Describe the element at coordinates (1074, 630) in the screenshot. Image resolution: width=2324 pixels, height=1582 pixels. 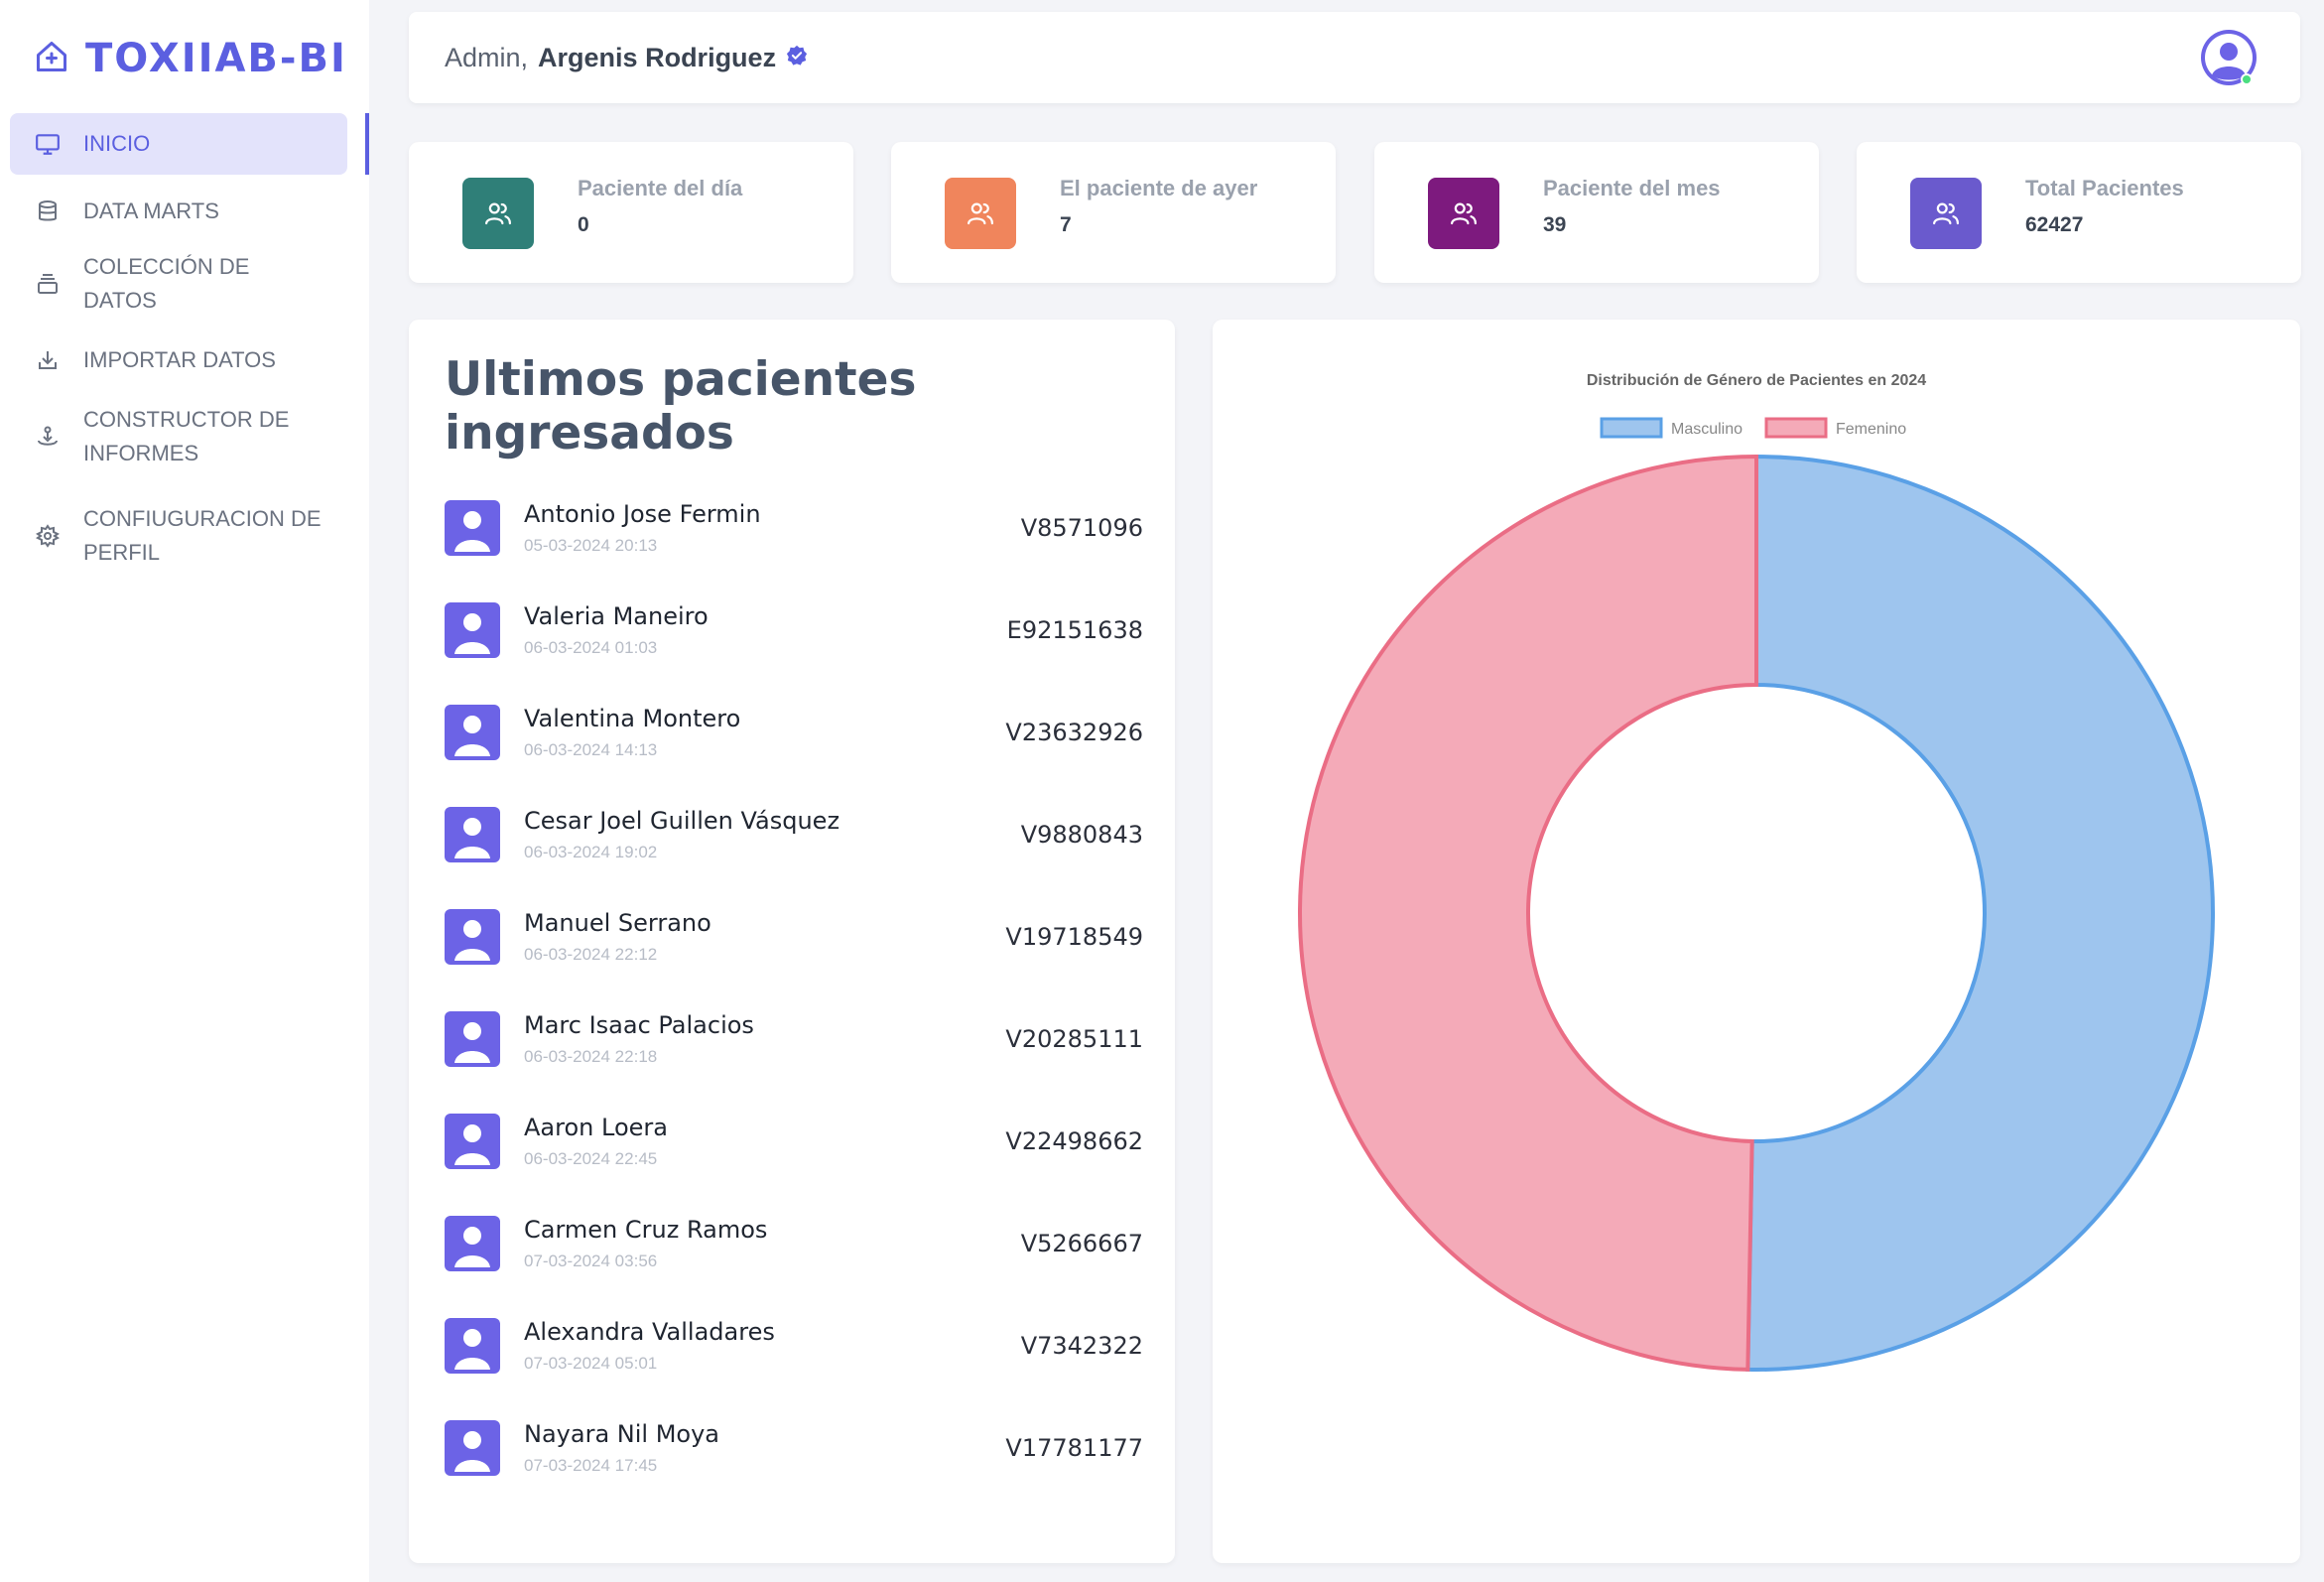
I see `patient-id: E92151638` at that location.